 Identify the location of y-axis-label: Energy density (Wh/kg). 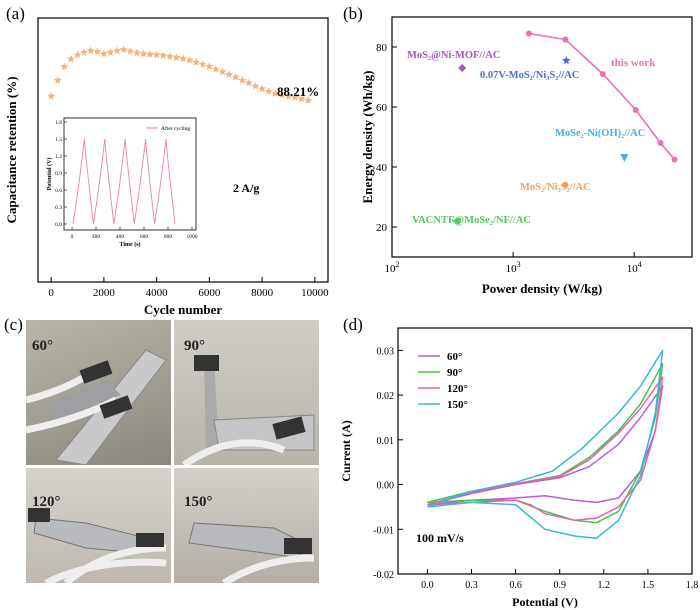
(367, 137).